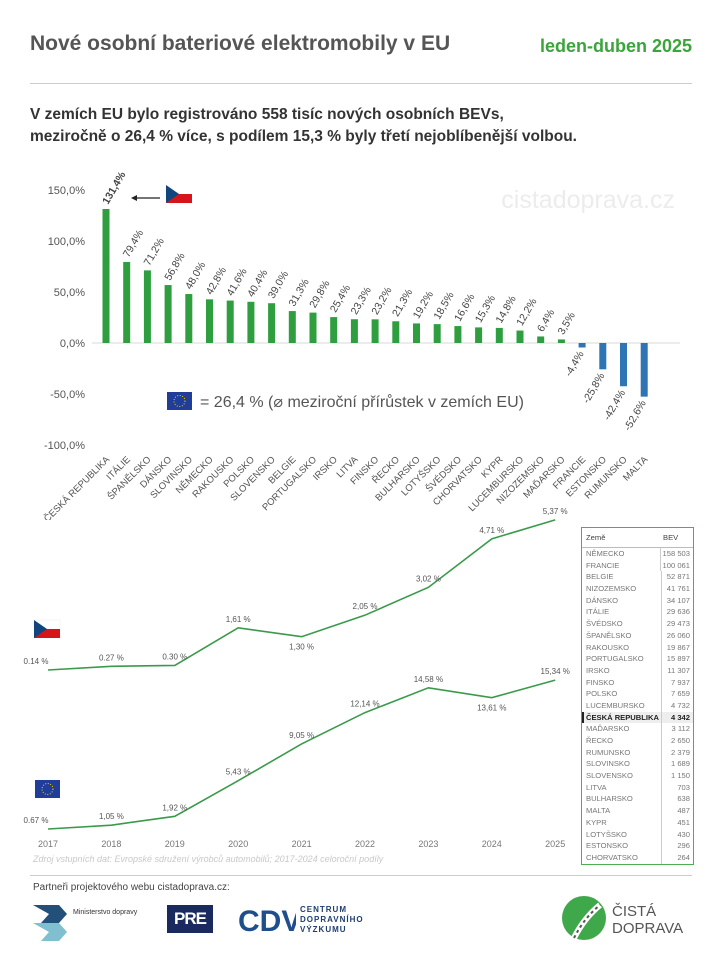  What do you see at coordinates (675, 857) in the screenshot?
I see `bev-cell: 264` at bounding box center [675, 857].